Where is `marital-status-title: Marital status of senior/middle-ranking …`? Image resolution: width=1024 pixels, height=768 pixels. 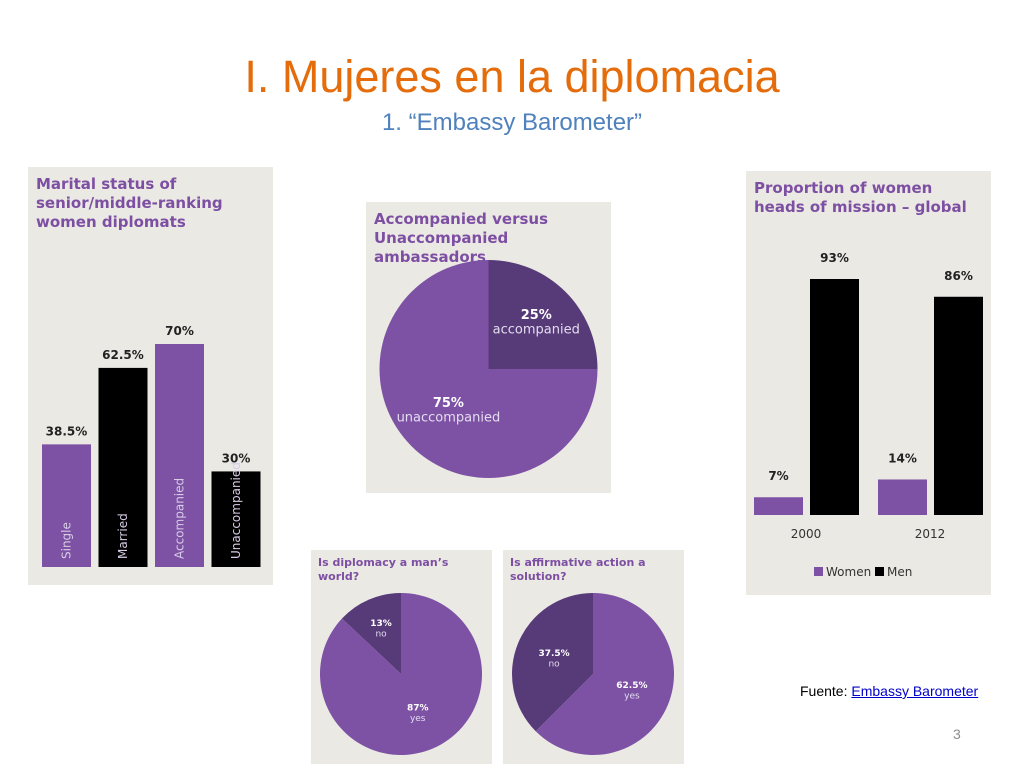 marital-status-title: Marital status of senior/middle-ranking … is located at coordinates (129, 203).